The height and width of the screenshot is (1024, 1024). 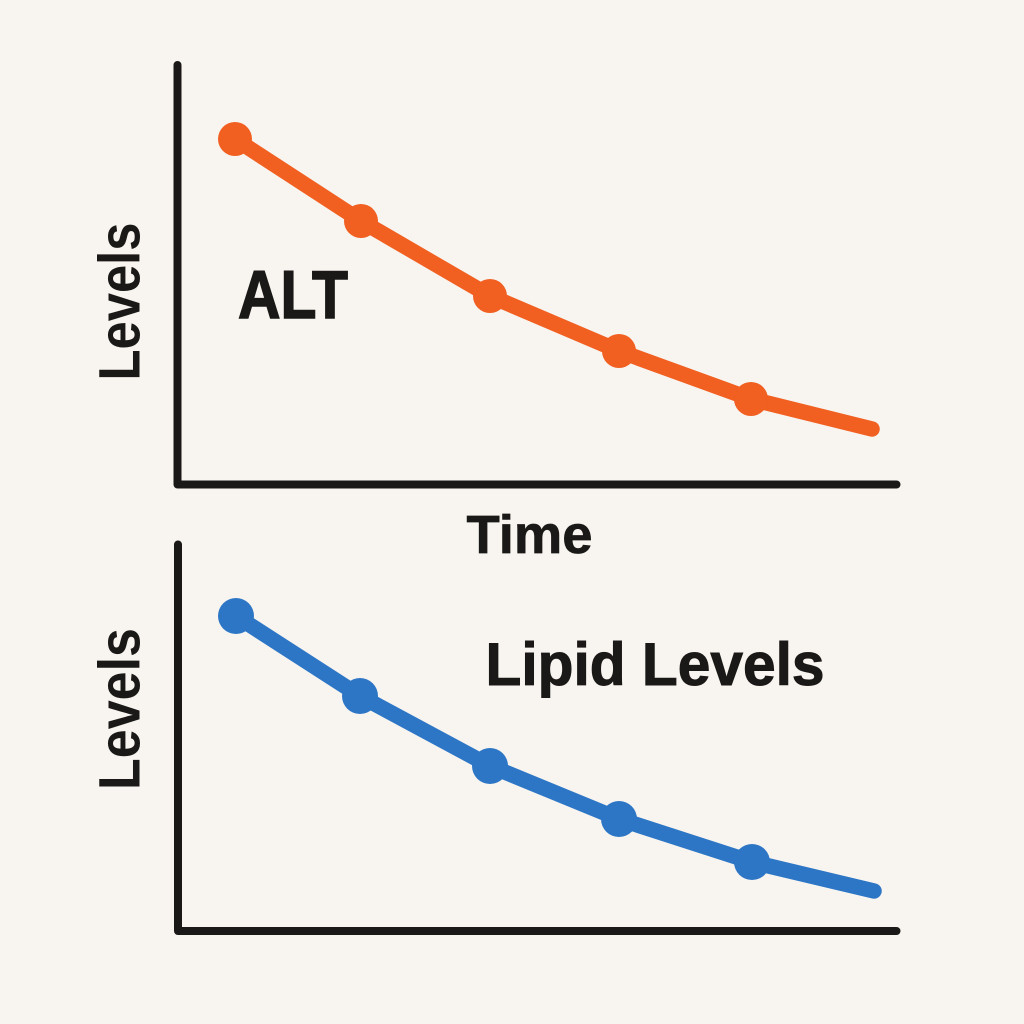 What do you see at coordinates (530, 535) in the screenshot?
I see `svg-text: Time` at bounding box center [530, 535].